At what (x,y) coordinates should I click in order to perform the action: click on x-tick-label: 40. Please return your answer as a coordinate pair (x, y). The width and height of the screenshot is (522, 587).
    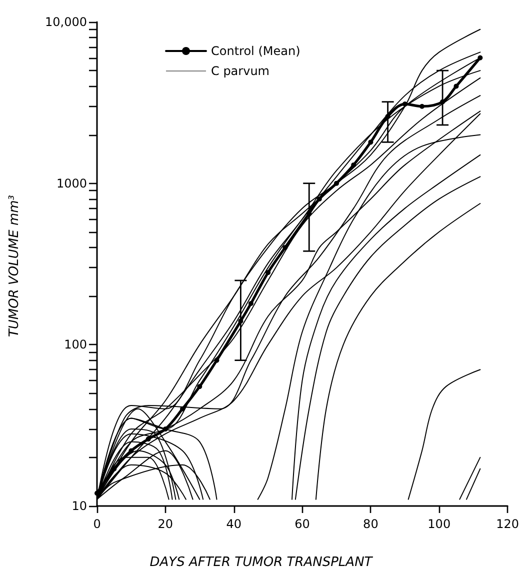
    Looking at the image, I should click on (234, 524).